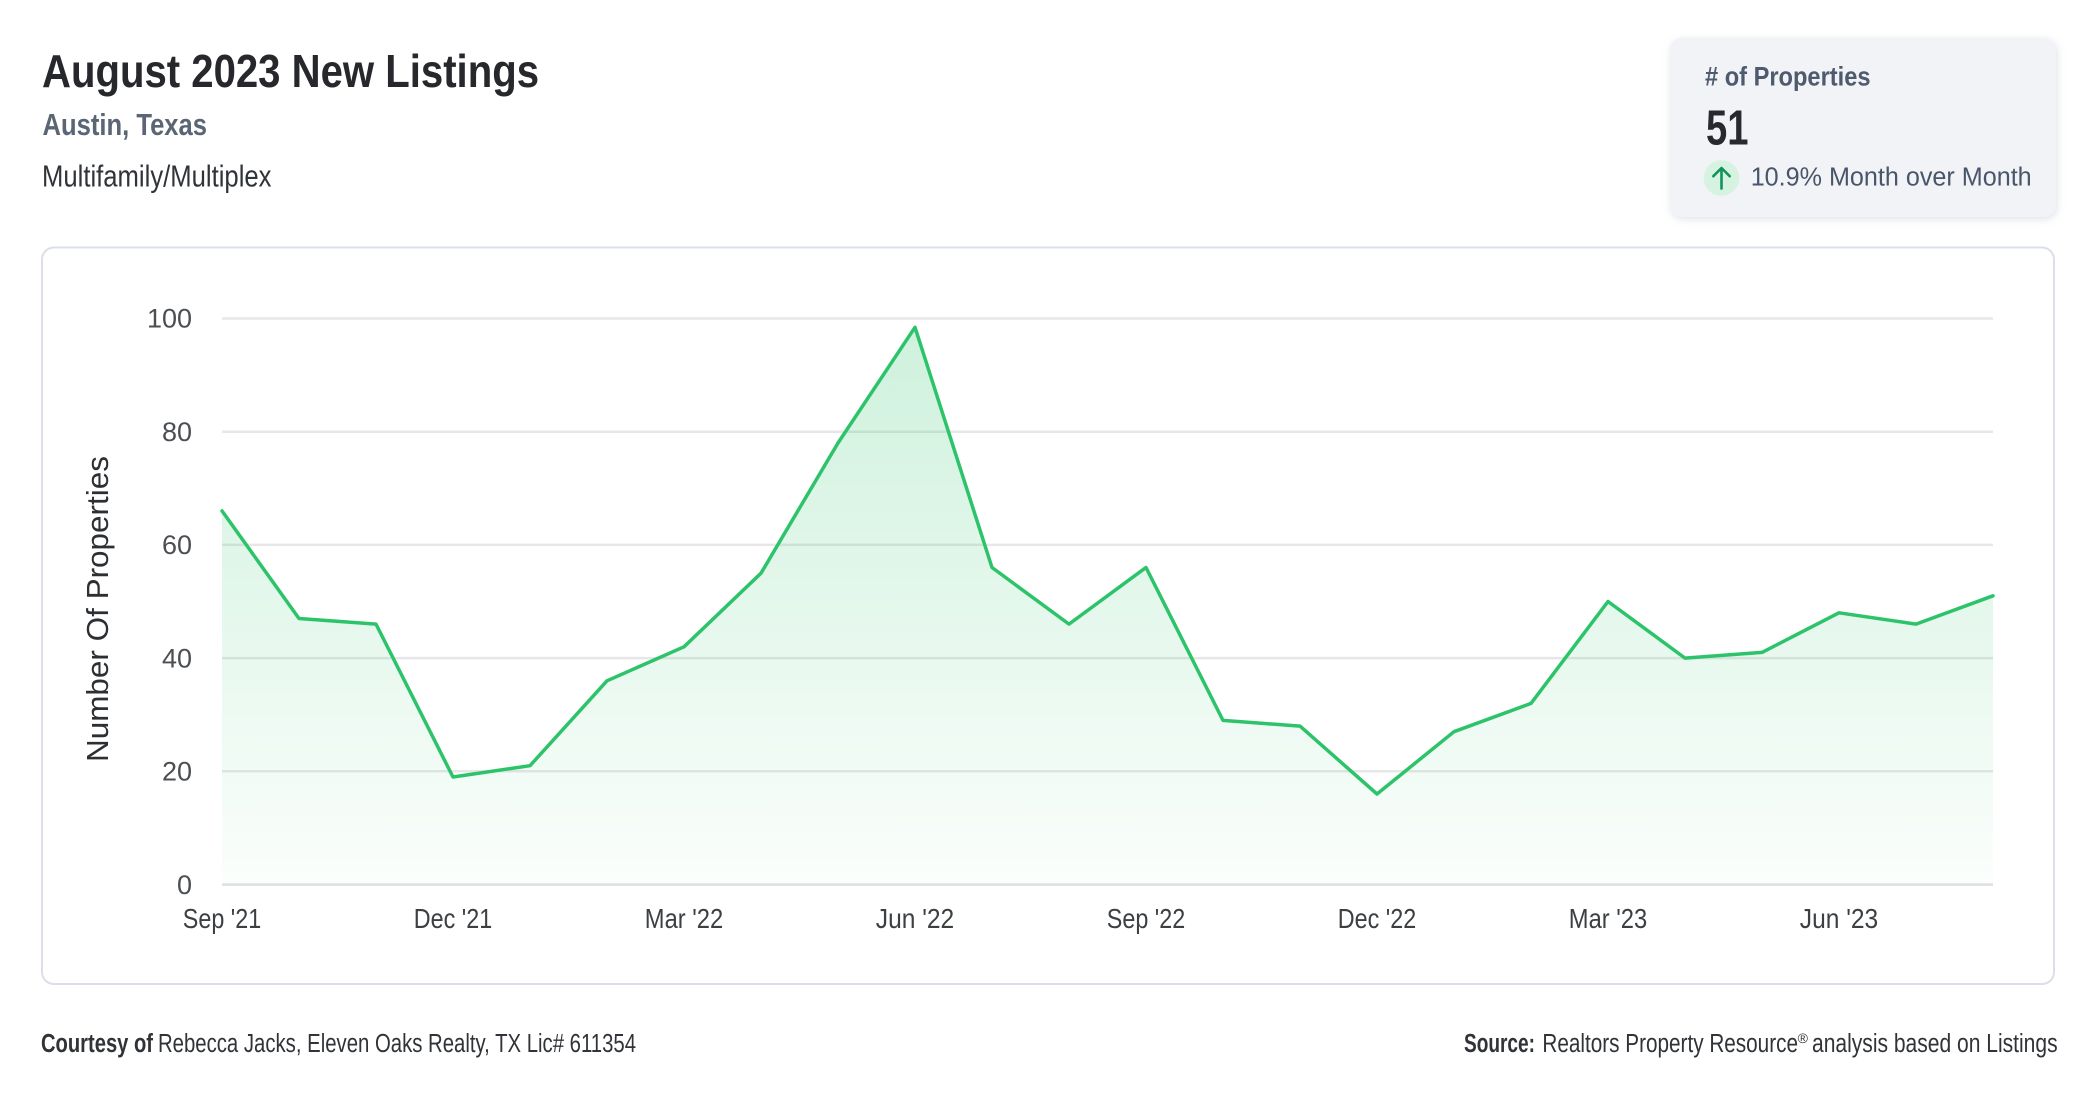 The width and height of the screenshot is (2096, 1105). I want to click on svg-text: August 2023 New Listings, so click(290, 71).